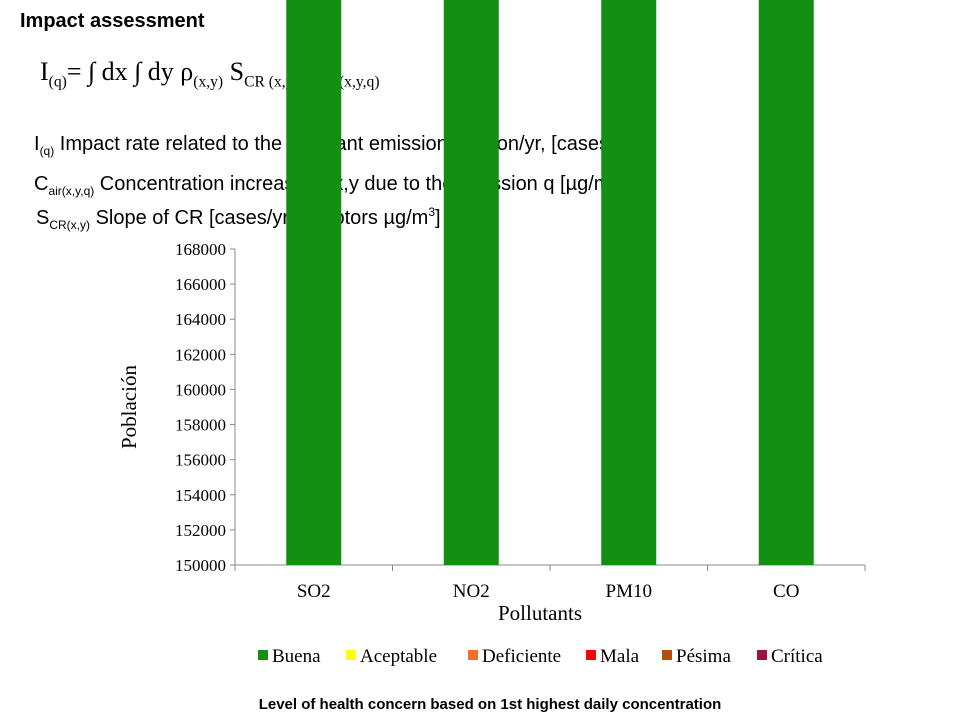 The width and height of the screenshot is (960, 720). What do you see at coordinates (200, 460) in the screenshot?
I see `y-tick-label: 156000` at bounding box center [200, 460].